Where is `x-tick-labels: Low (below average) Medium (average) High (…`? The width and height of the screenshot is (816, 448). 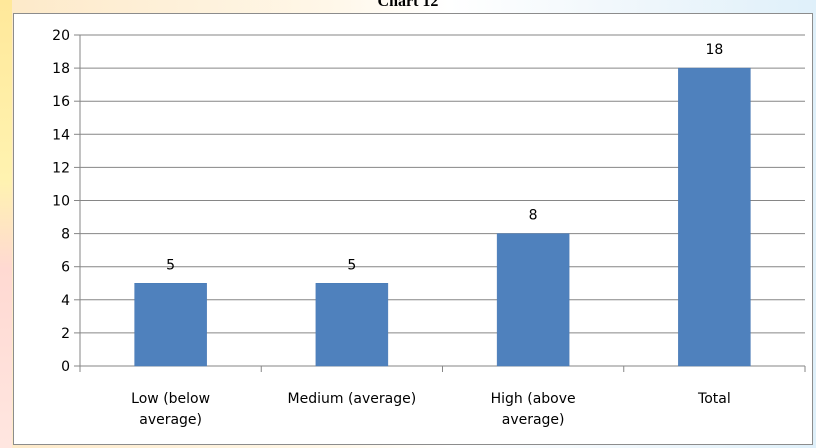 x-tick-labels: Low (below average) Medium (average) High (… is located at coordinates (431, 409).